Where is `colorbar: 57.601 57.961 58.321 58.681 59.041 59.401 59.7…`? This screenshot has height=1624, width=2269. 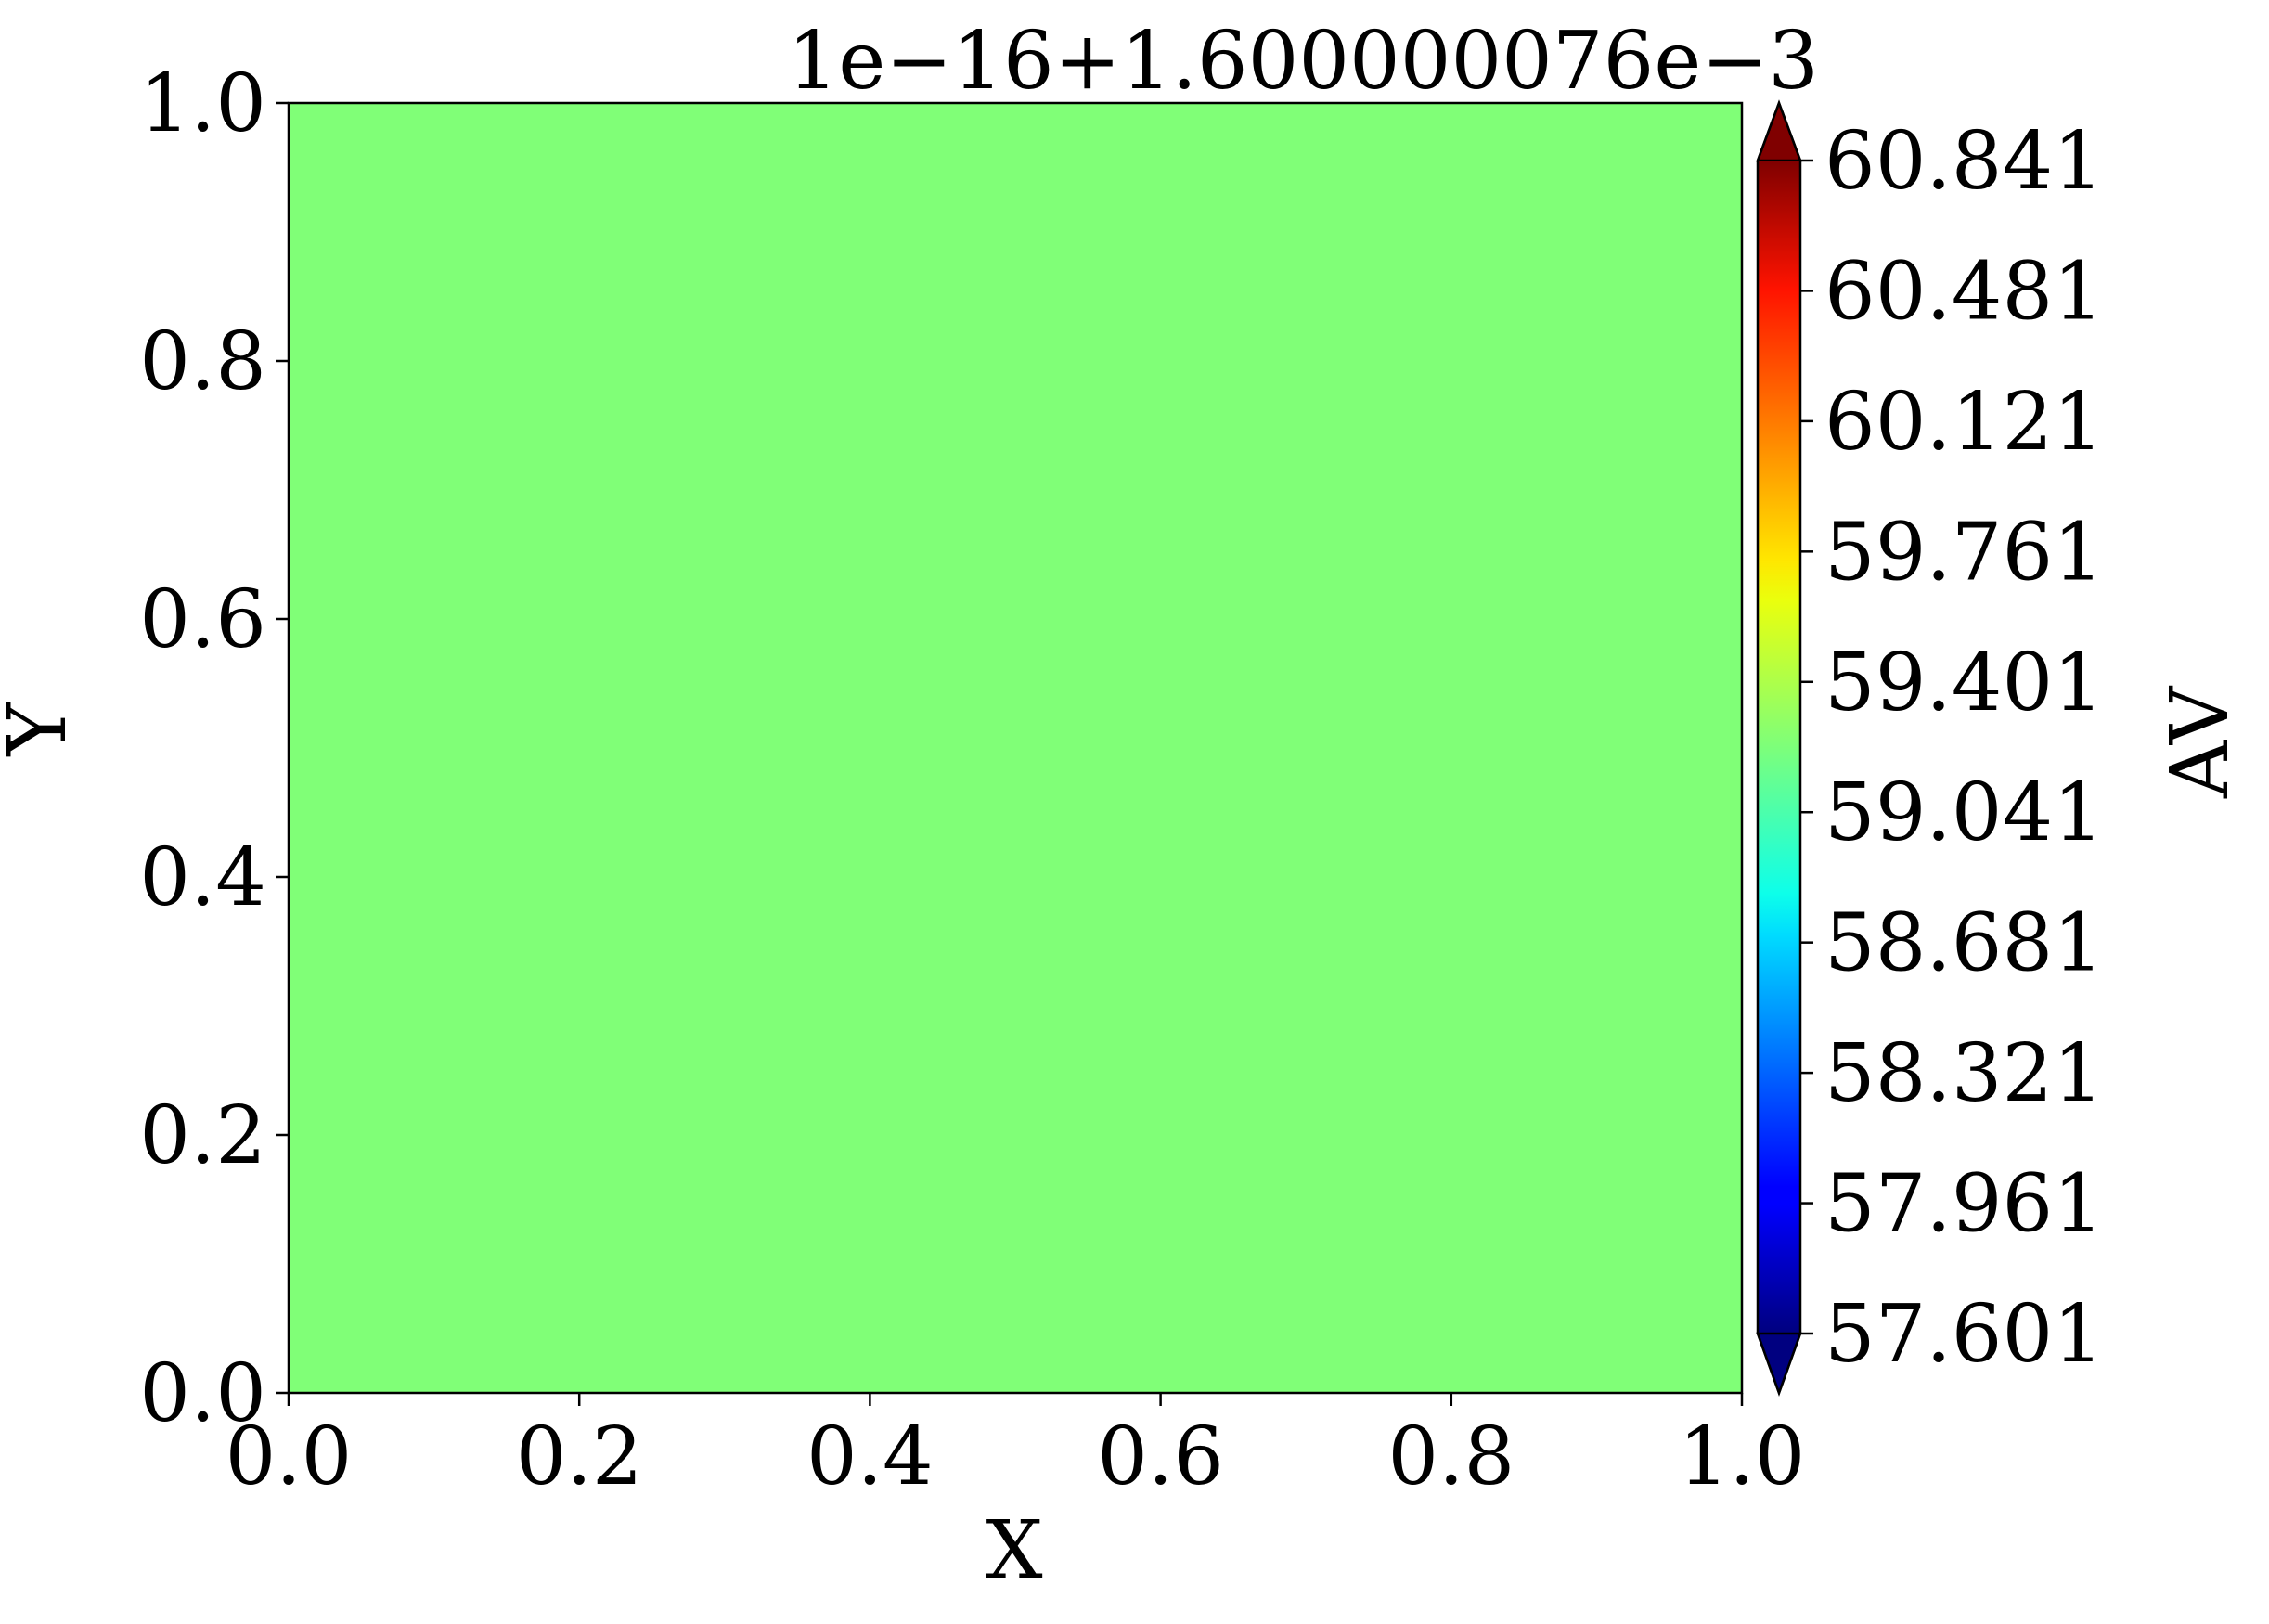
colorbar: 57.601 57.961 58.321 58.681 59.041 59.401 59.7… is located at coordinates (1930, 748).